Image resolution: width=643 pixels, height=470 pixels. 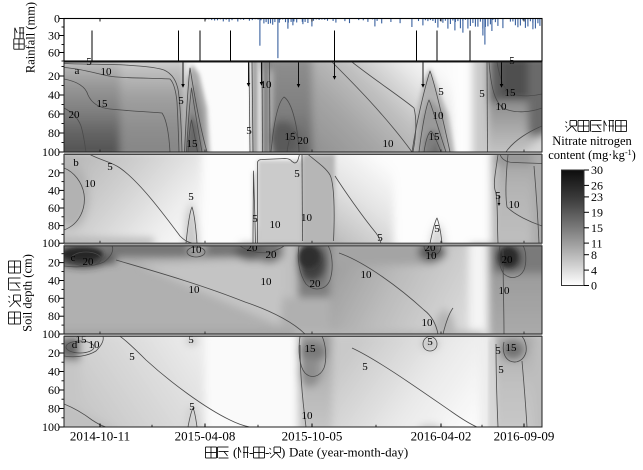 I want to click on svg-text: content (mg·kg-1), so click(x=592, y=155).